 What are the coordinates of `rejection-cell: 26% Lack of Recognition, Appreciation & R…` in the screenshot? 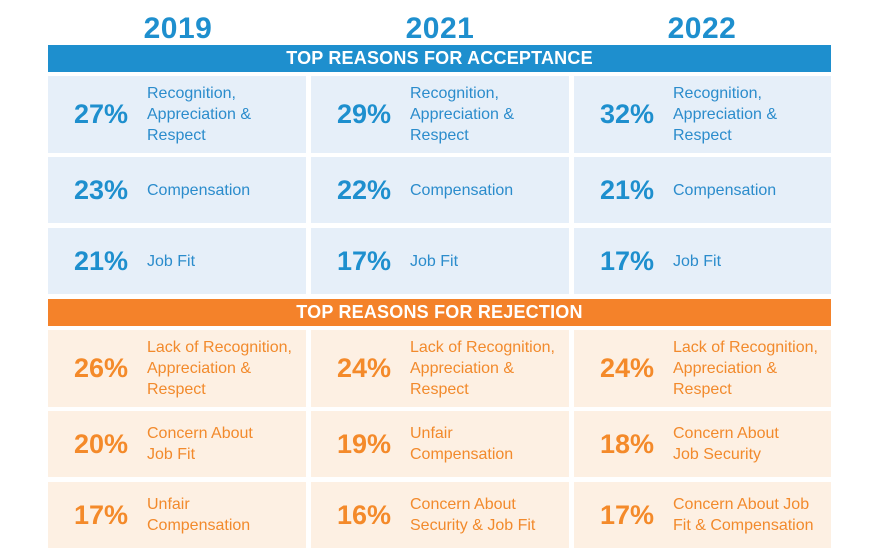 It's located at (177, 368).